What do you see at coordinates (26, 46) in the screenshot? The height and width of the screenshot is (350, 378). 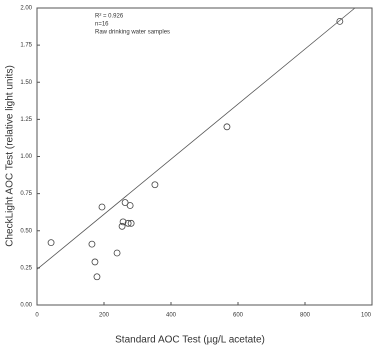 I see `y-tick-label: 1.75` at bounding box center [26, 46].